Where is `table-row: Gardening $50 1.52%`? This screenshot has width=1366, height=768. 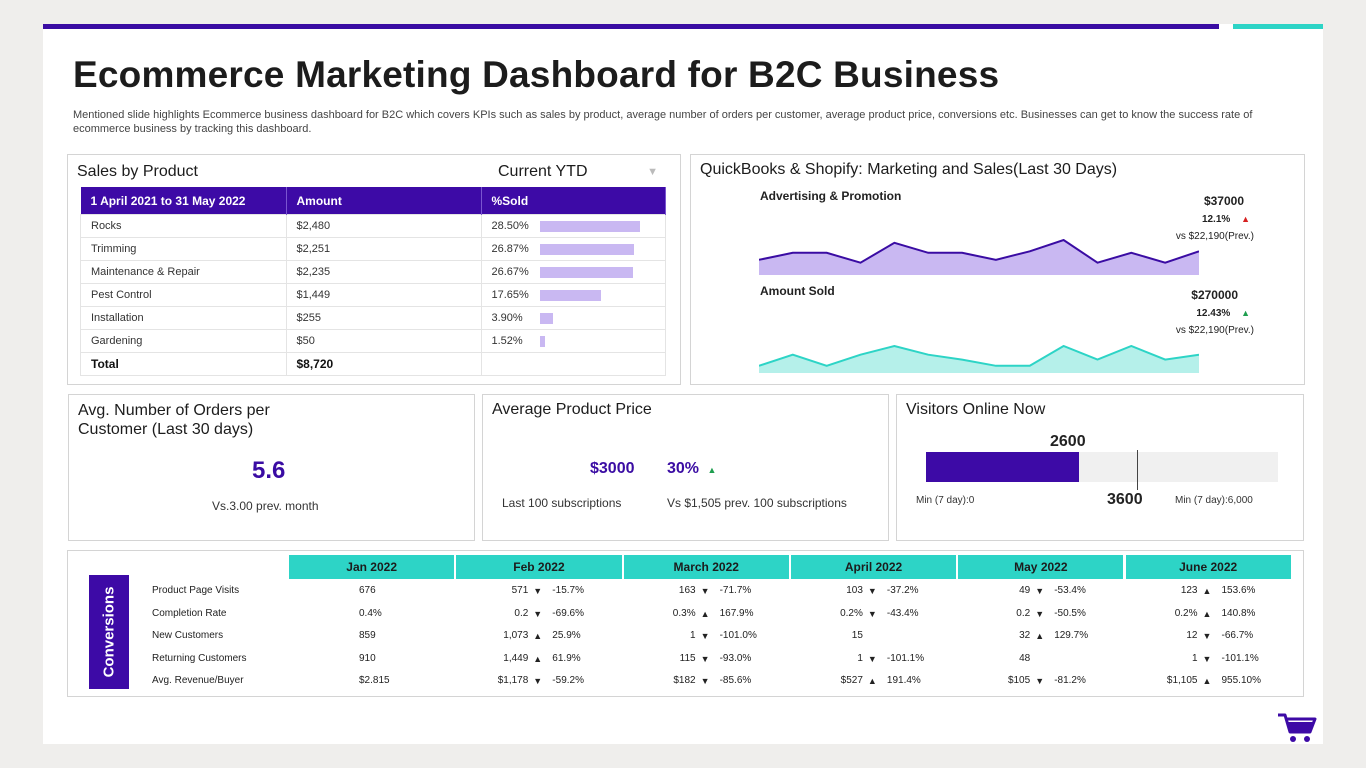
table-row: Gardening $50 1.52% is located at coordinates (373, 341).